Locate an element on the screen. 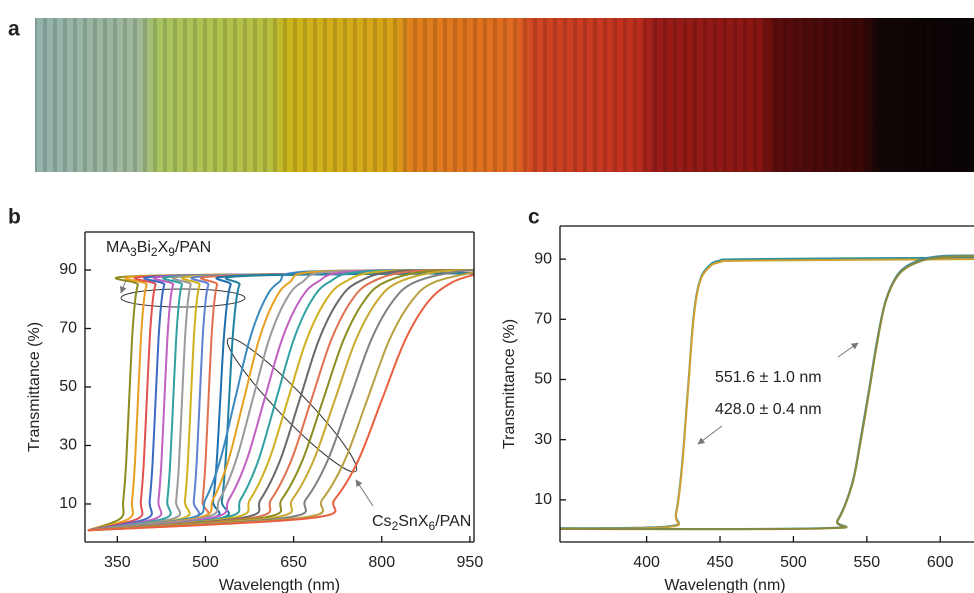  annotation-text: 428.0 ± 0.4 nm is located at coordinates (768, 409).